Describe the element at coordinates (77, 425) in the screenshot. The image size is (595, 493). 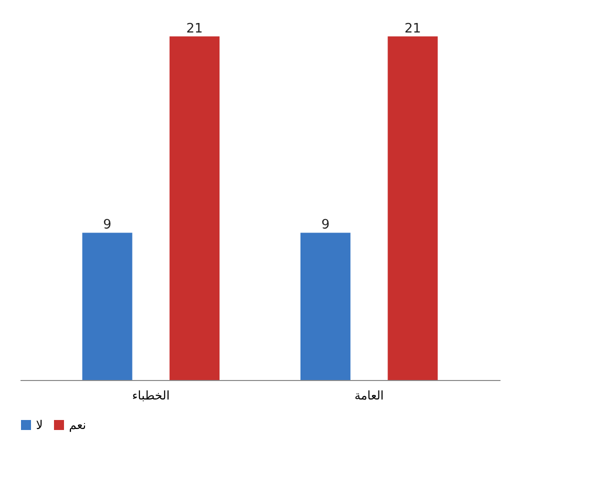
I see `legend-label: نعم` at that location.